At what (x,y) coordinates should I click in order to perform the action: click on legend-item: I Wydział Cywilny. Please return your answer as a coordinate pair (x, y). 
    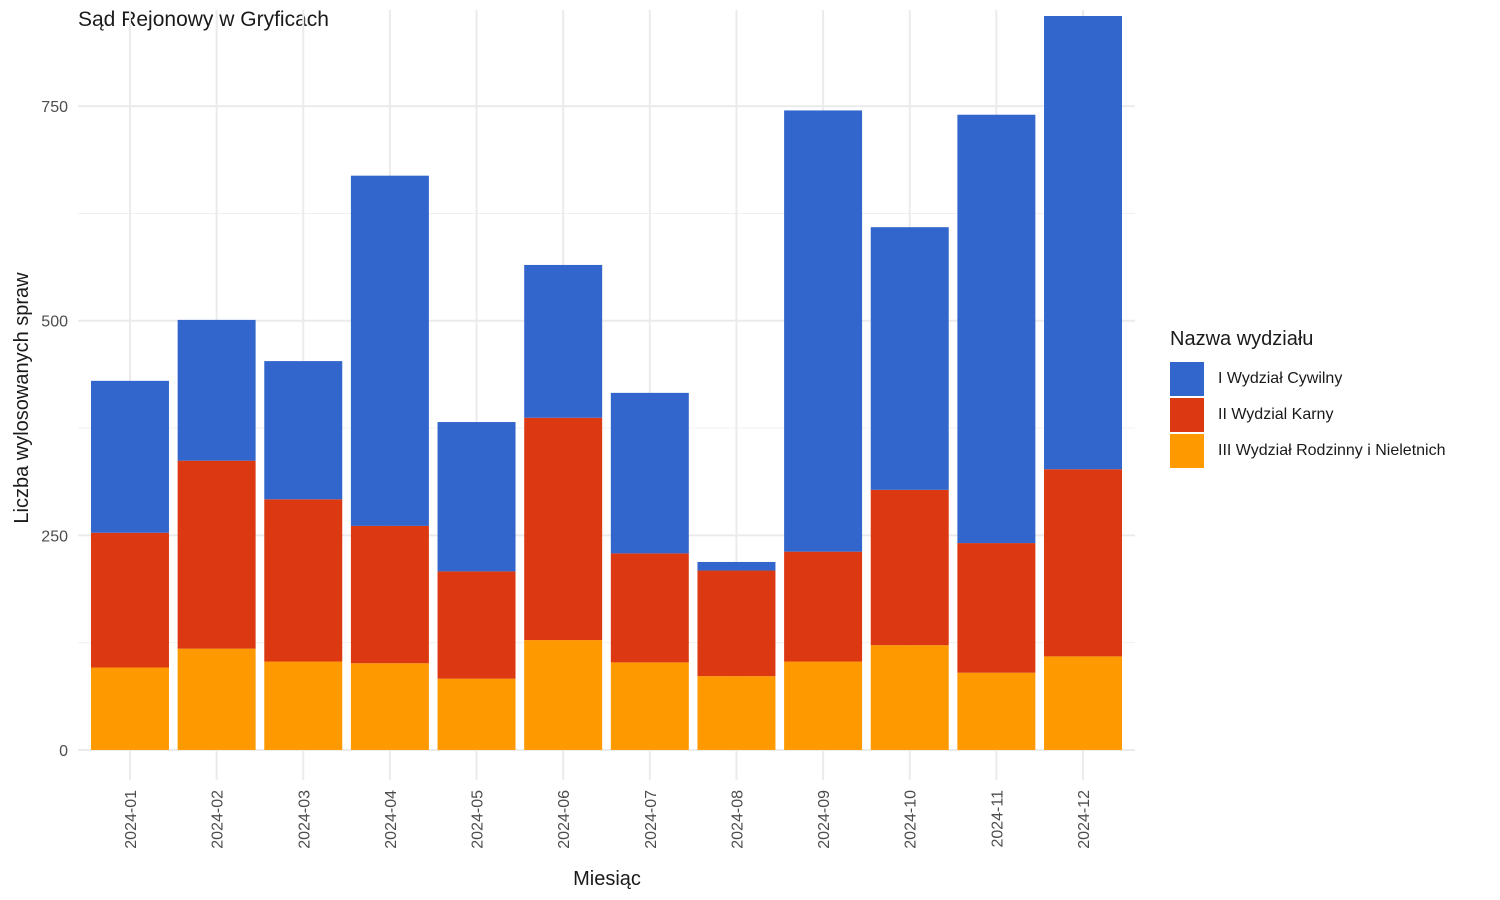
    Looking at the image, I should click on (1308, 379).